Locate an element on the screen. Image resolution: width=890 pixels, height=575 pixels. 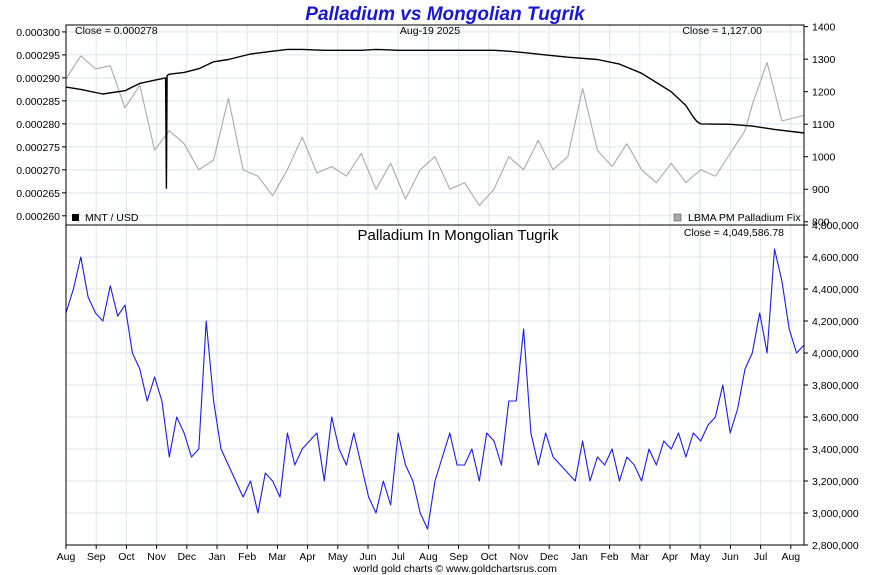
top-left-close-label: Close = 0.000278 is located at coordinates (116, 31).